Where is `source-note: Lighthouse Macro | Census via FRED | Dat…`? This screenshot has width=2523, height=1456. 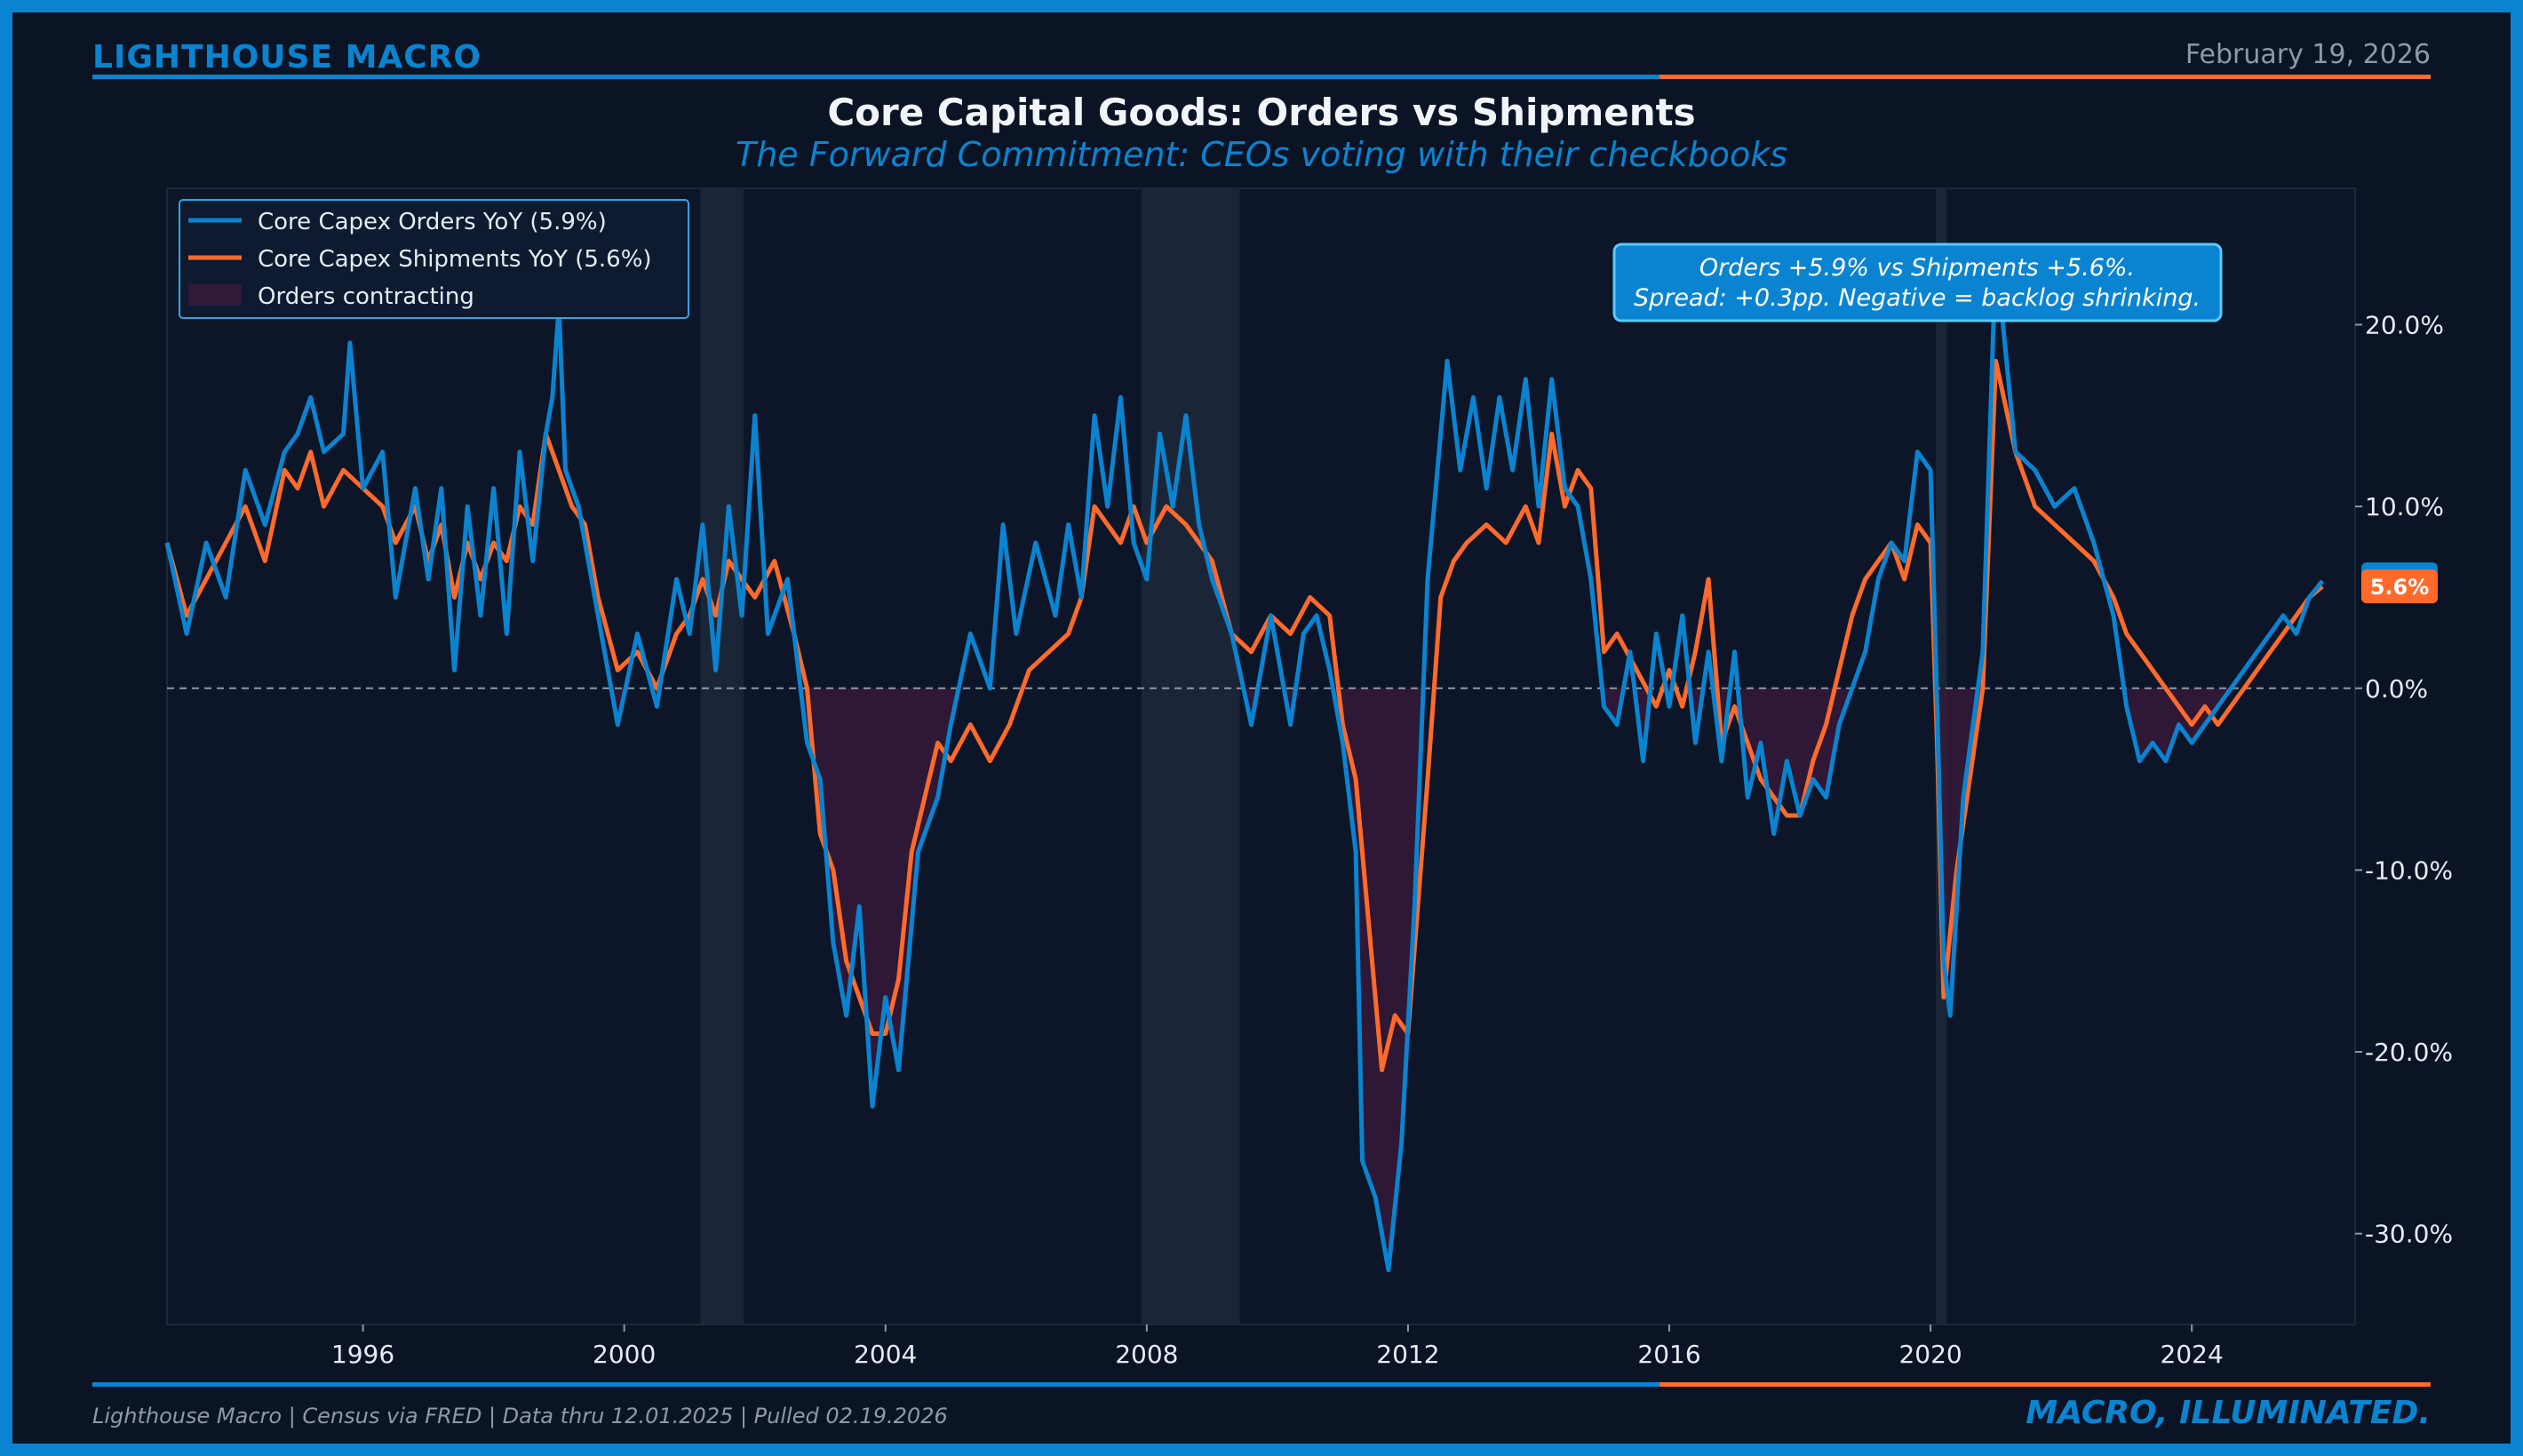
source-note: Lighthouse Macro | Census via FRED | Dat… is located at coordinates (520, 1416).